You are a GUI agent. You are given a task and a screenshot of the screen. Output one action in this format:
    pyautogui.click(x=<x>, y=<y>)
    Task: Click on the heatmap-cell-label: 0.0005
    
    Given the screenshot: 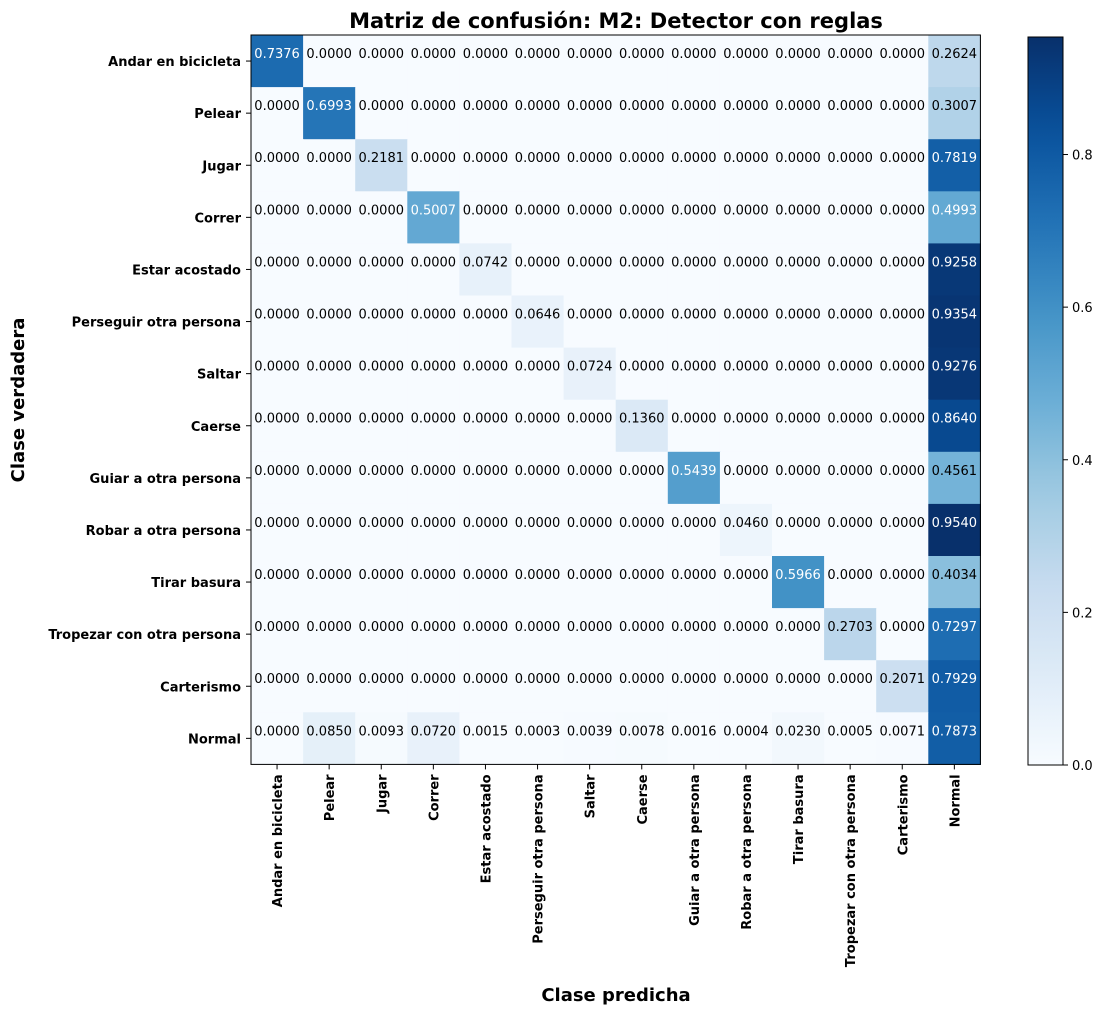 What is the action you would take?
    pyautogui.click(x=850, y=731)
    